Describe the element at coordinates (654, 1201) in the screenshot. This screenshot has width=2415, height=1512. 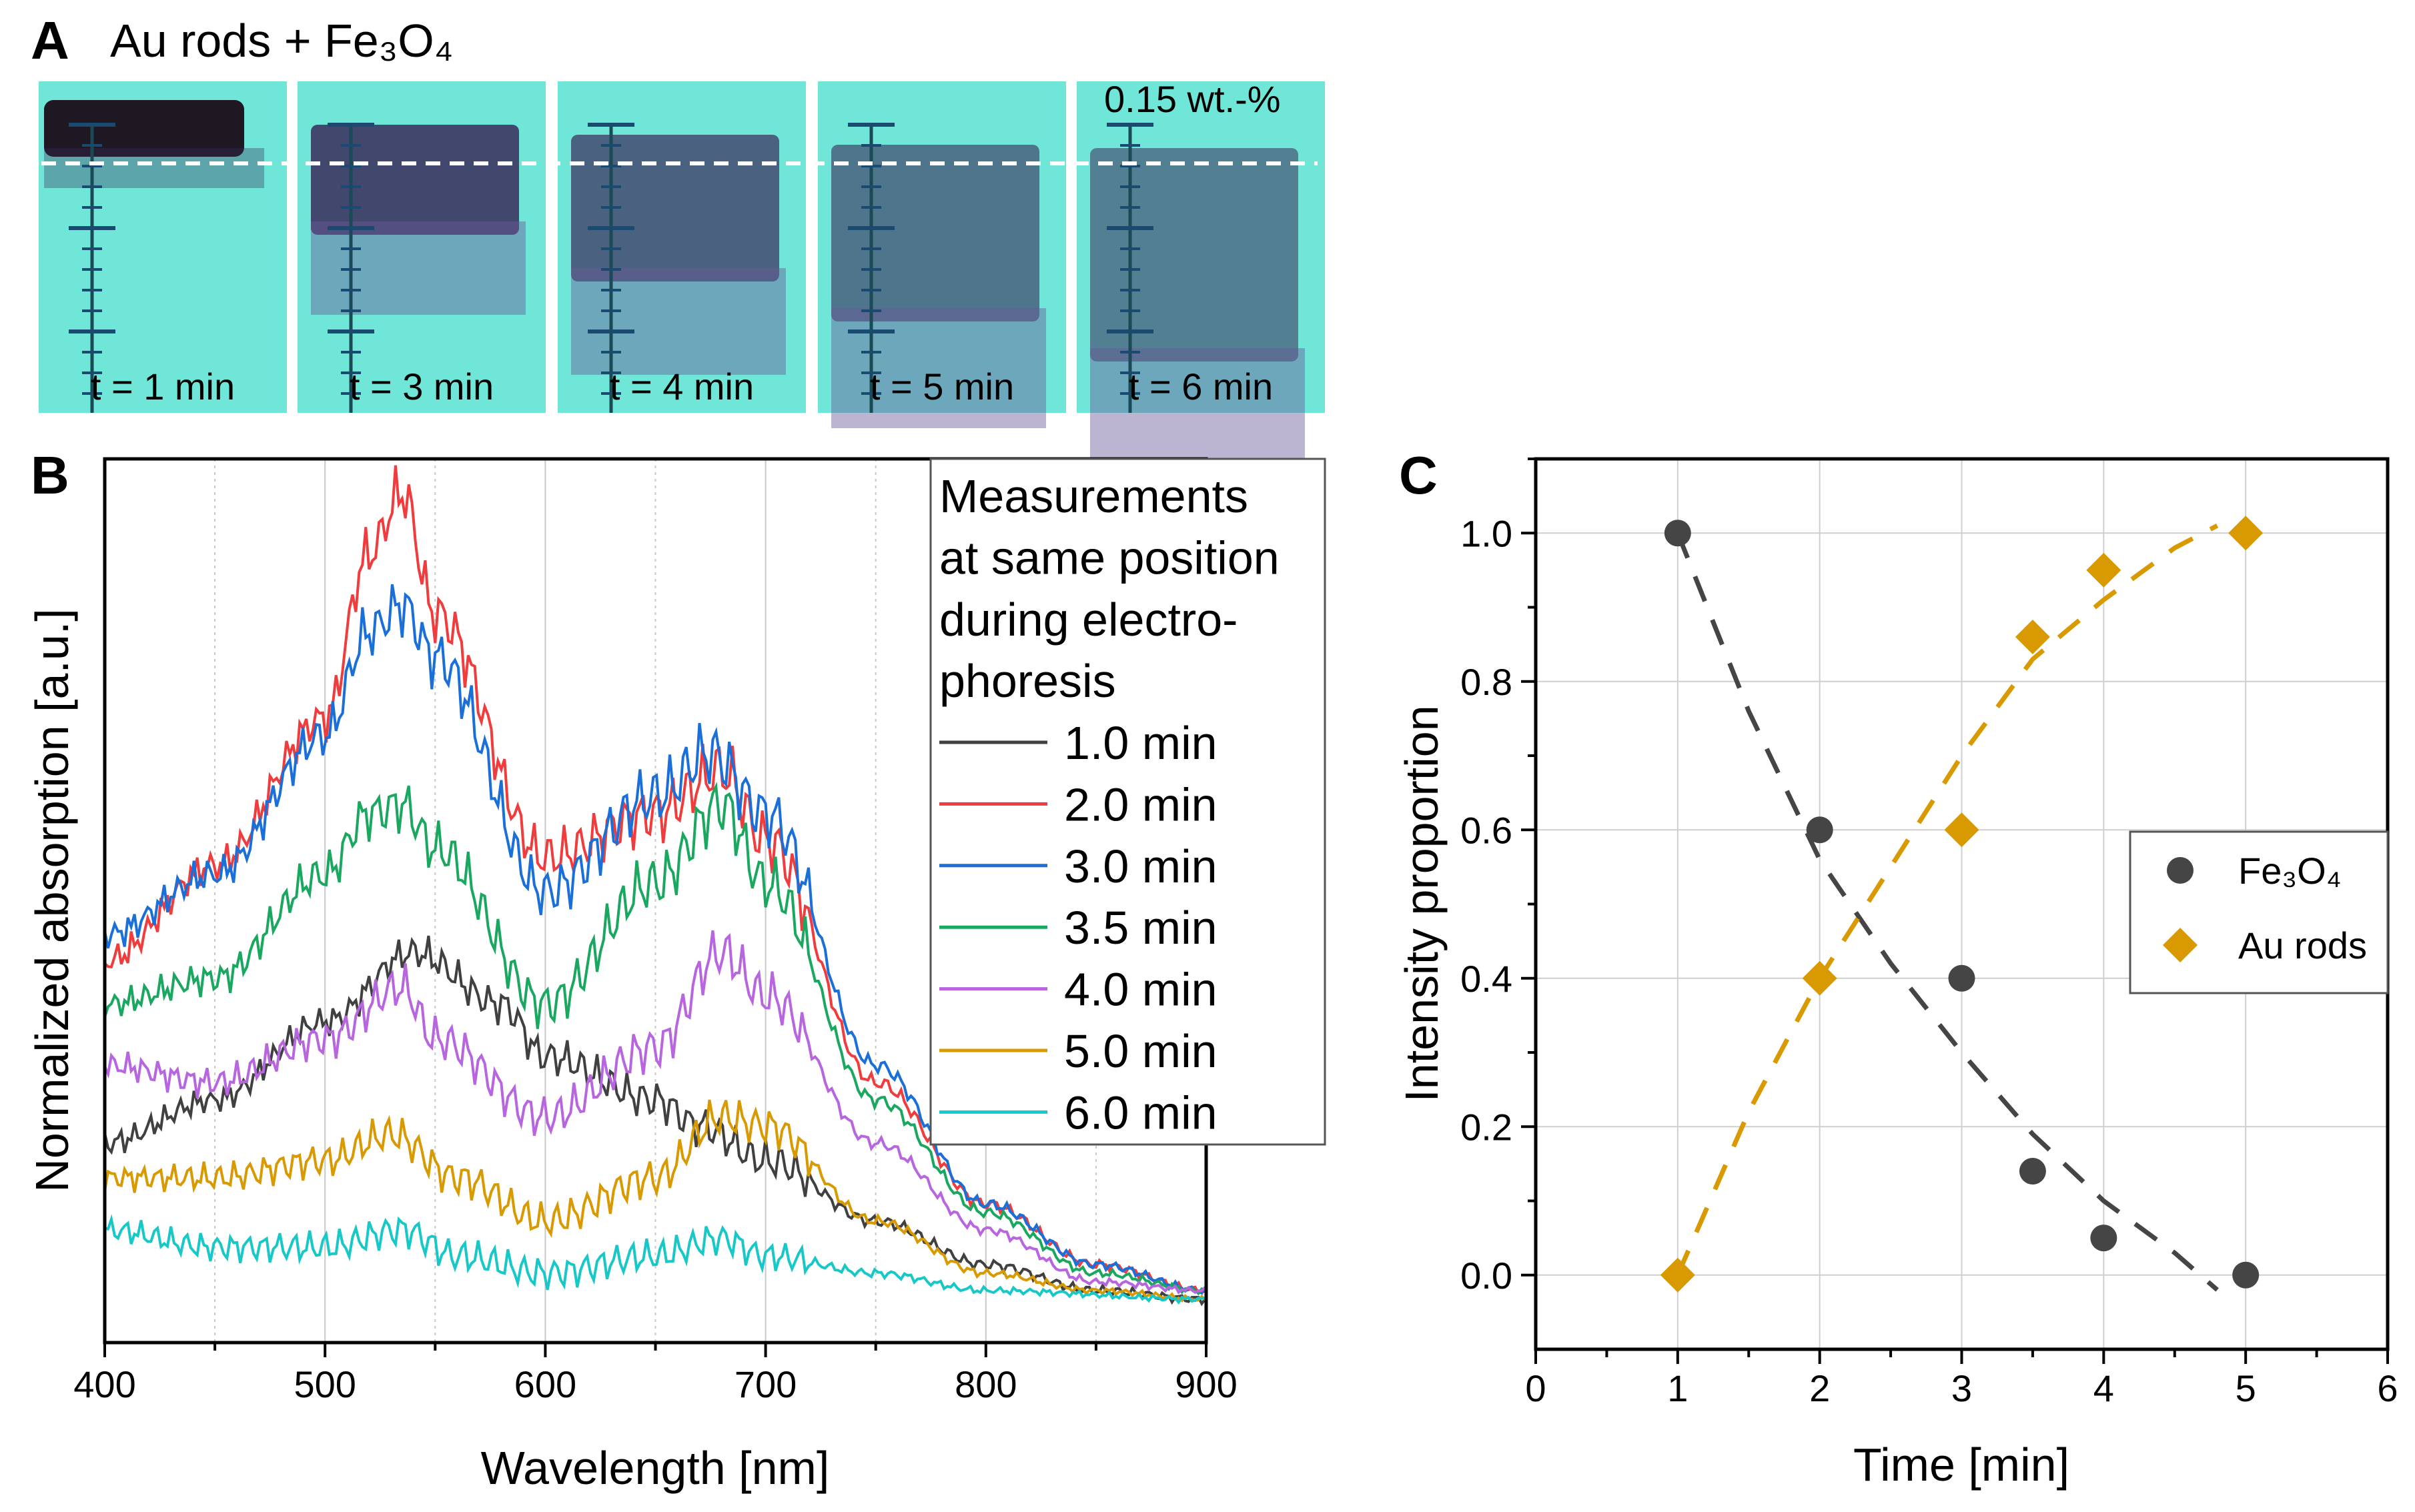
I see `series-line-5-0-min` at that location.